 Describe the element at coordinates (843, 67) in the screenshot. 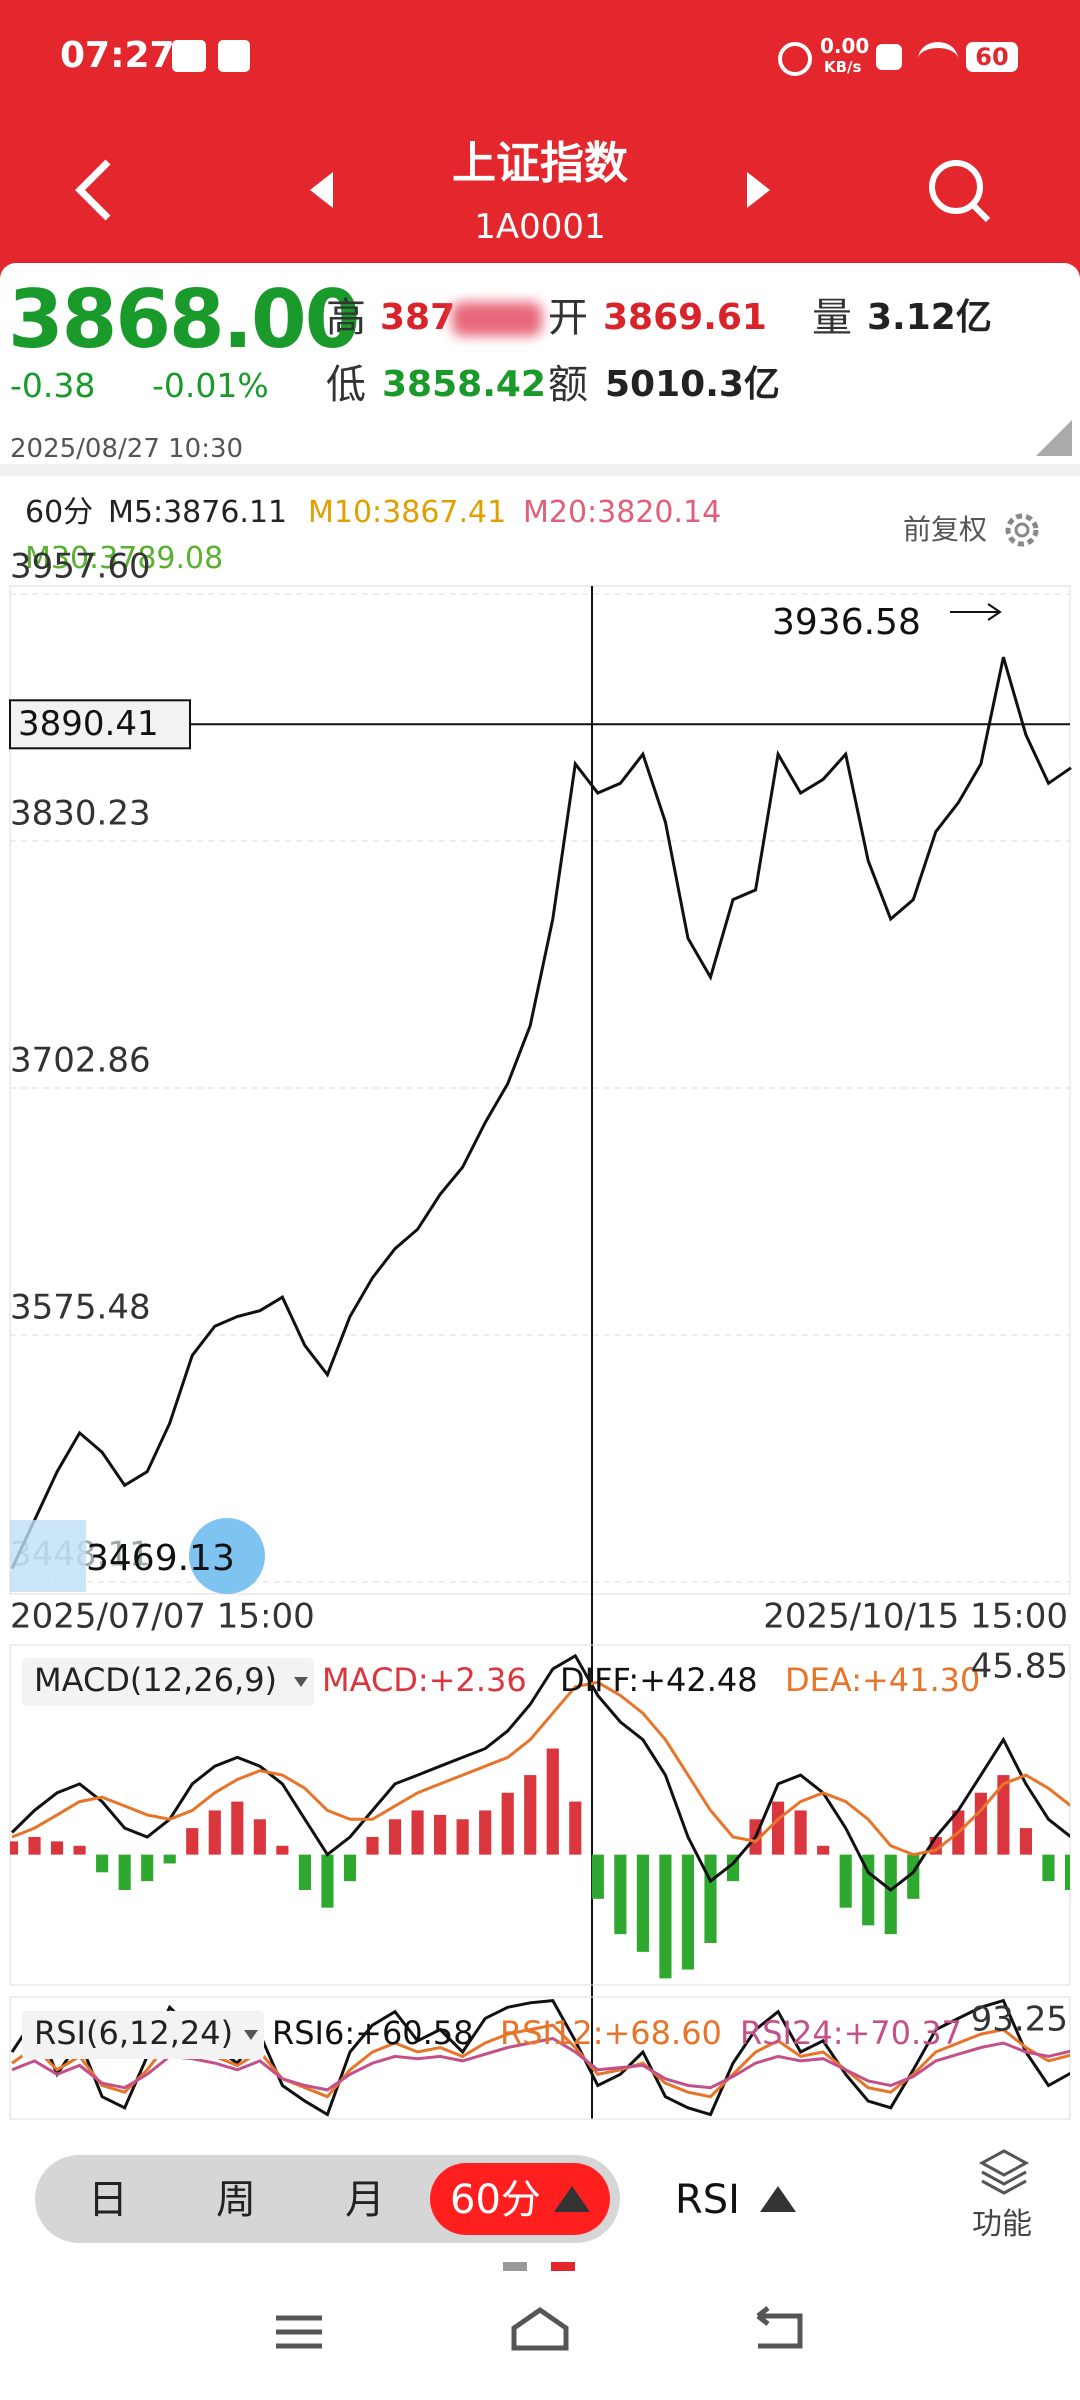

I see `net-unit: KB/s` at that location.